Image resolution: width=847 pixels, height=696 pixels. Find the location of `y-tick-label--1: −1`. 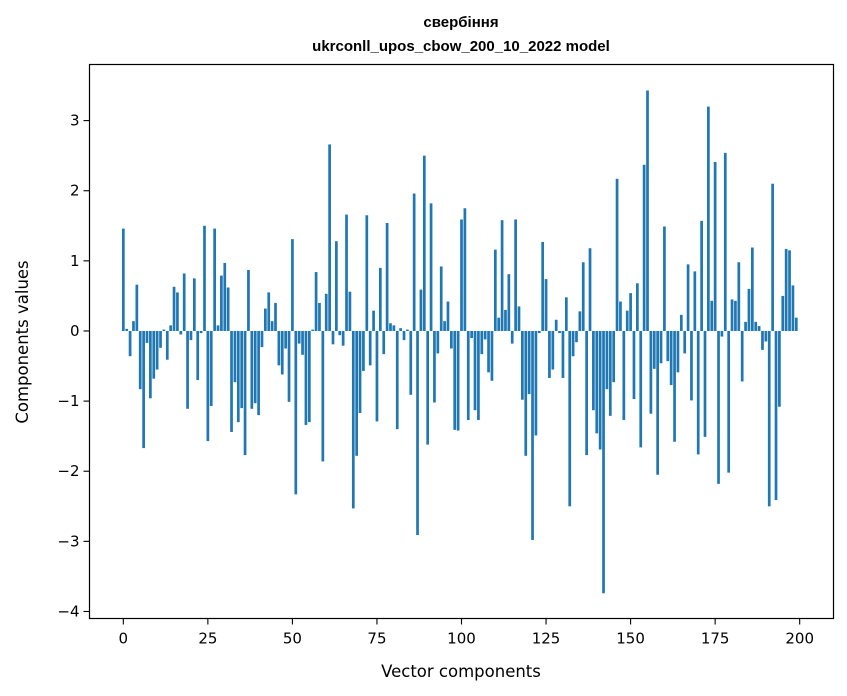

y-tick-label--1: −1 is located at coordinates (68, 401).